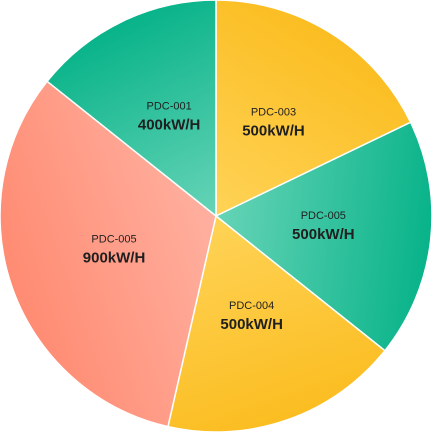  What do you see at coordinates (113, 240) in the screenshot?
I see `slice-4-name-label: PDC-005` at bounding box center [113, 240].